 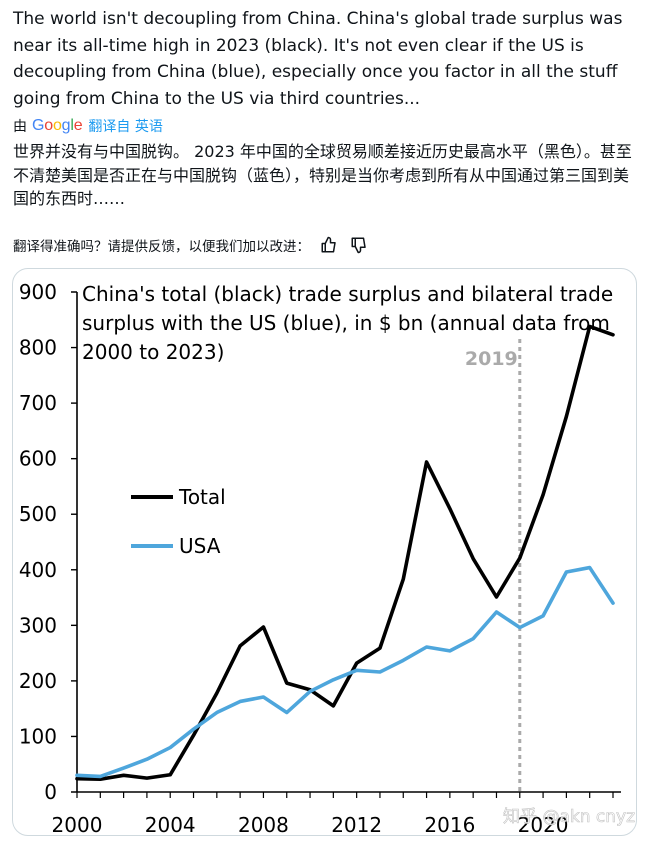 I want to click on y-tick-label: 800, so click(x=38, y=348).